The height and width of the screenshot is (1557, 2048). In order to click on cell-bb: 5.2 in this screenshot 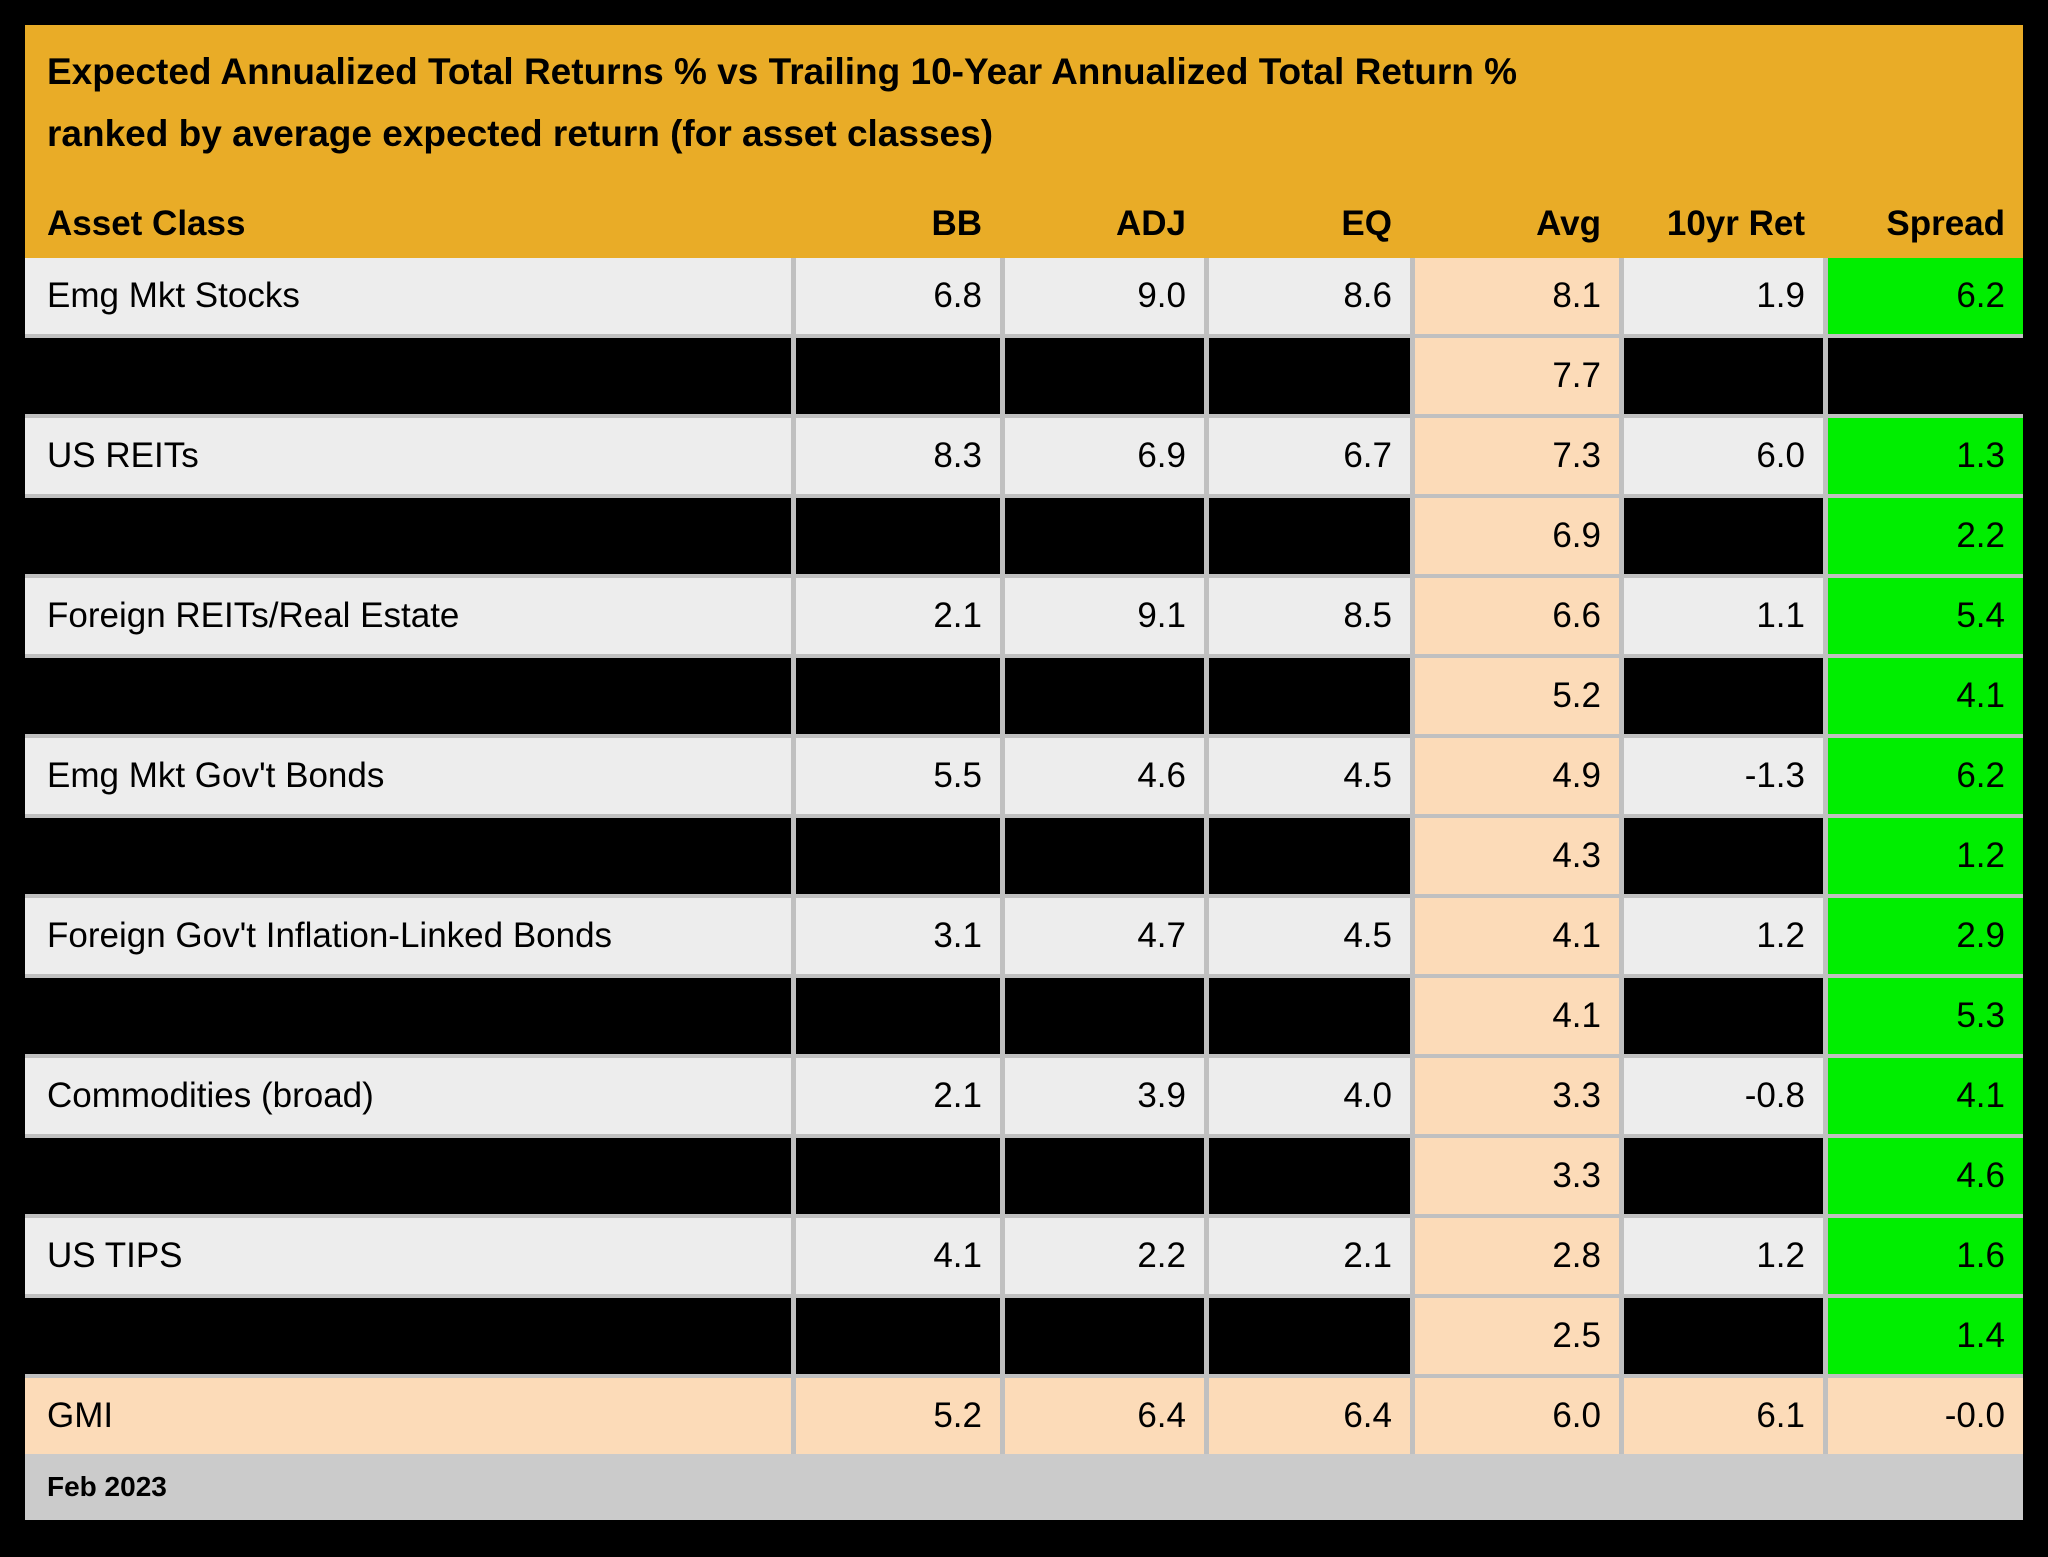, I will do `click(898, 1416)`.